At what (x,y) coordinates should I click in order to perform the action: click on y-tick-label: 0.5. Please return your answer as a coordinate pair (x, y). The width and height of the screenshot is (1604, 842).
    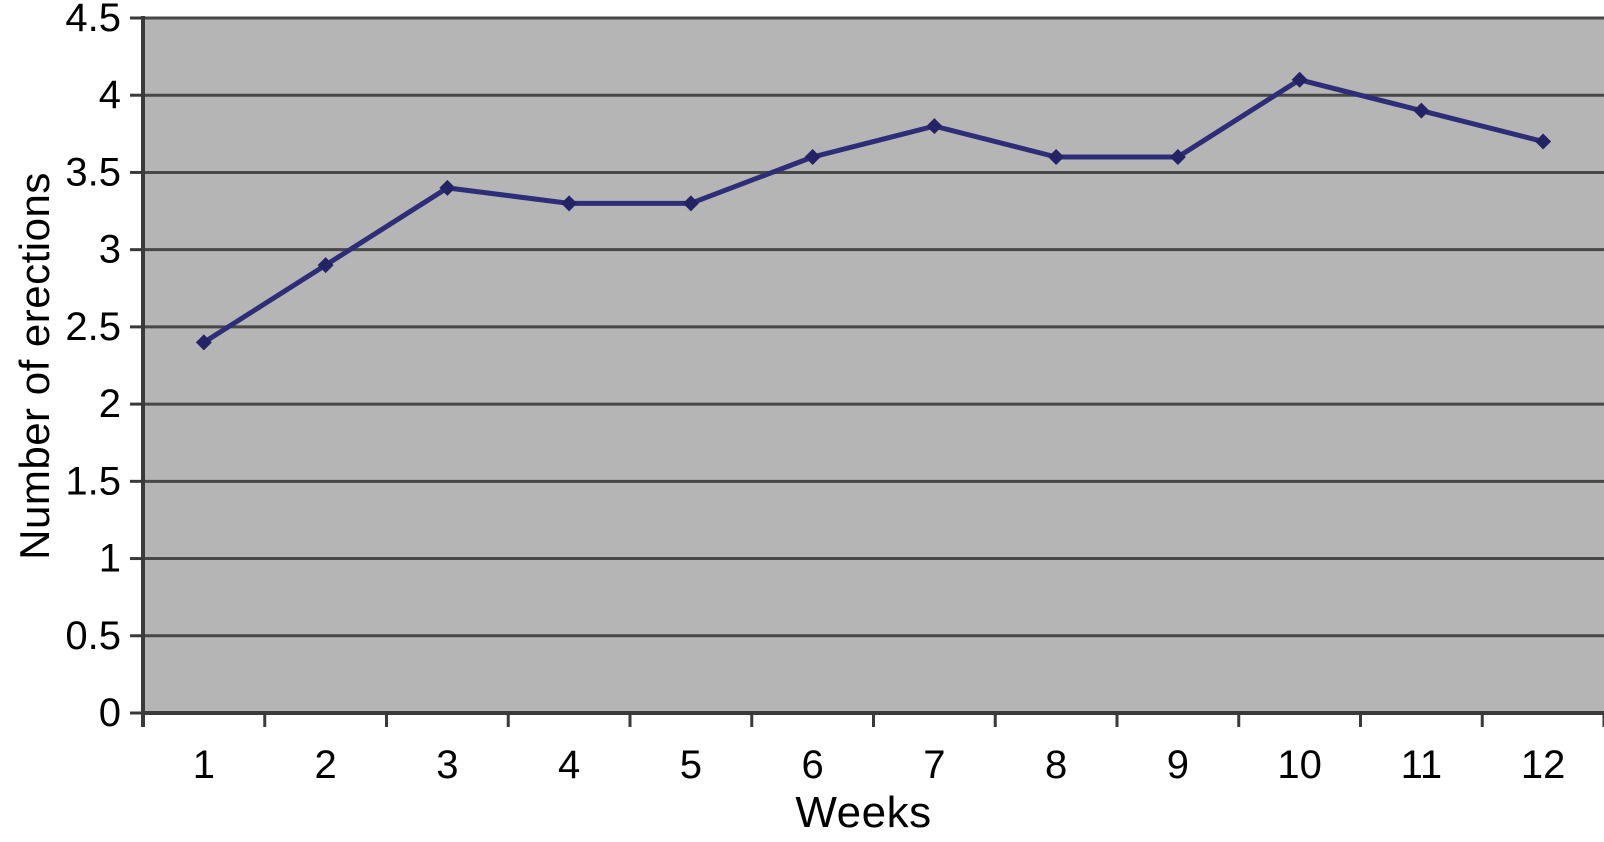
    Looking at the image, I should click on (93, 636).